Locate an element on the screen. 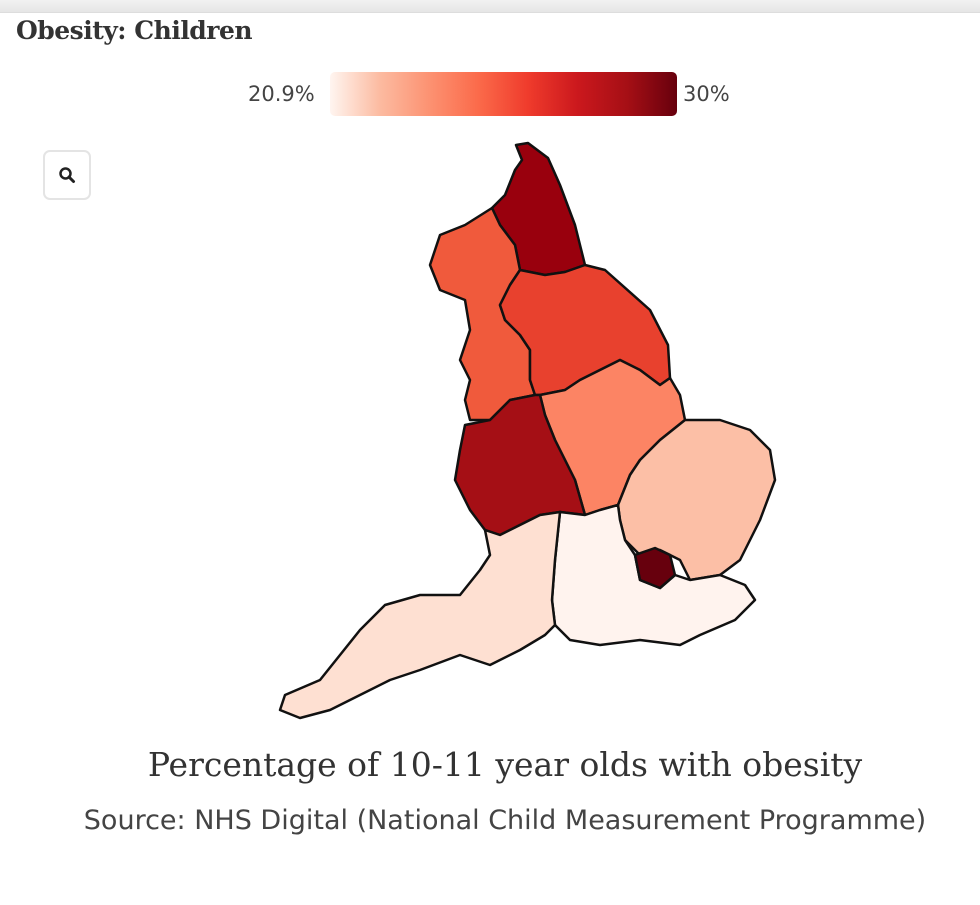 This screenshot has height=905, width=980. zoom-button is located at coordinates (67, 175).